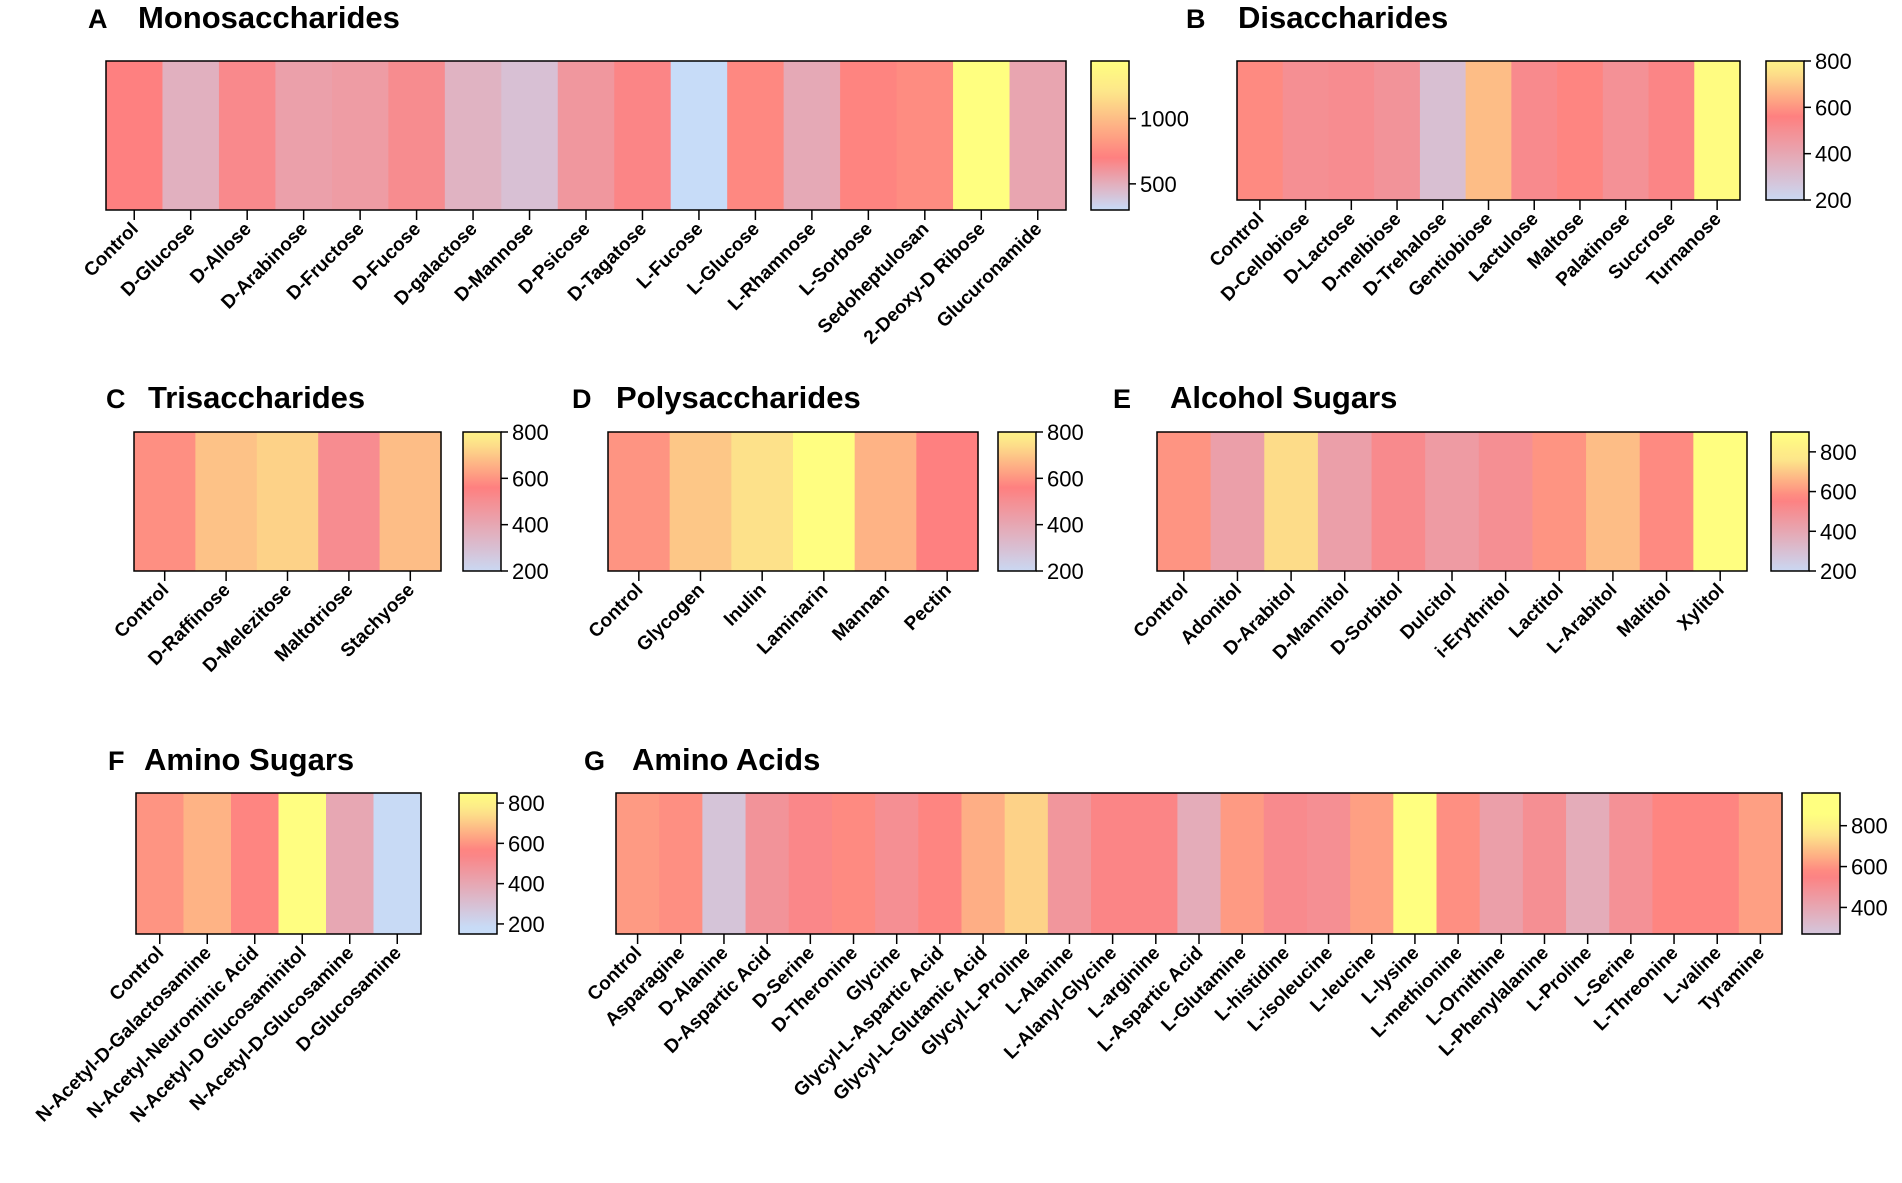 This screenshot has width=1902, height=1183. What do you see at coordinates (116, 761) in the screenshot?
I see `panel-letter: F` at bounding box center [116, 761].